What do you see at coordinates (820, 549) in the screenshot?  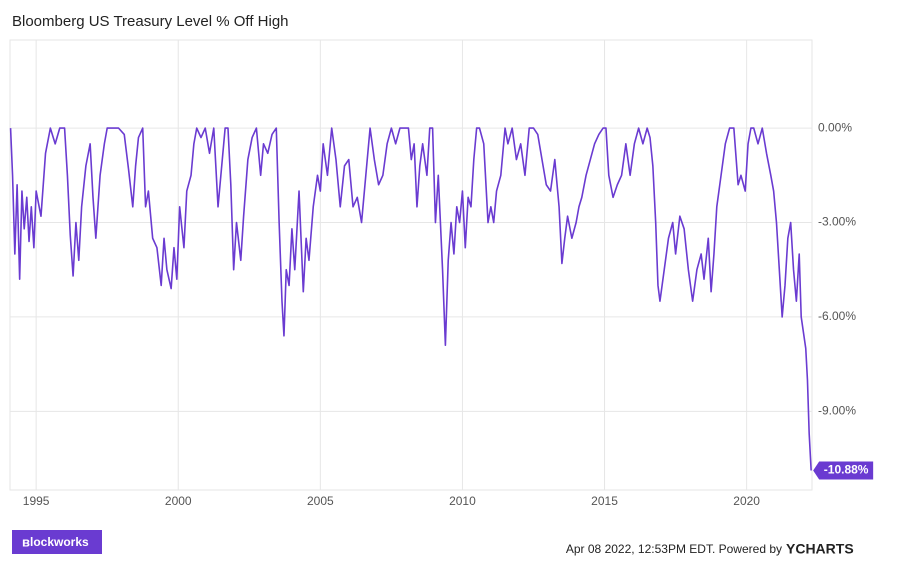 I see `provider-logo: YCHARTS` at bounding box center [820, 549].